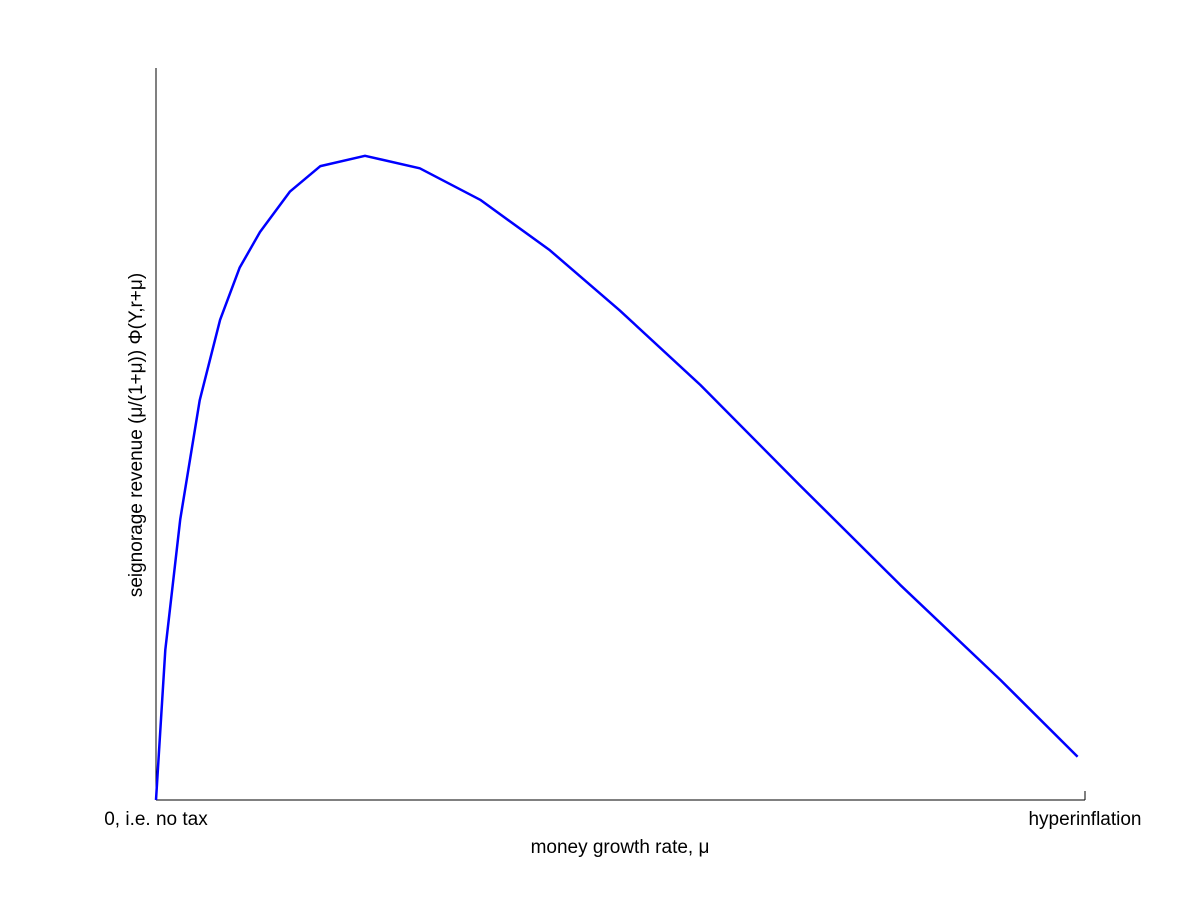 The image size is (1200, 900). Describe the element at coordinates (1084, 819) in the screenshot. I see `x-tick-label: hyperinflation` at that location.